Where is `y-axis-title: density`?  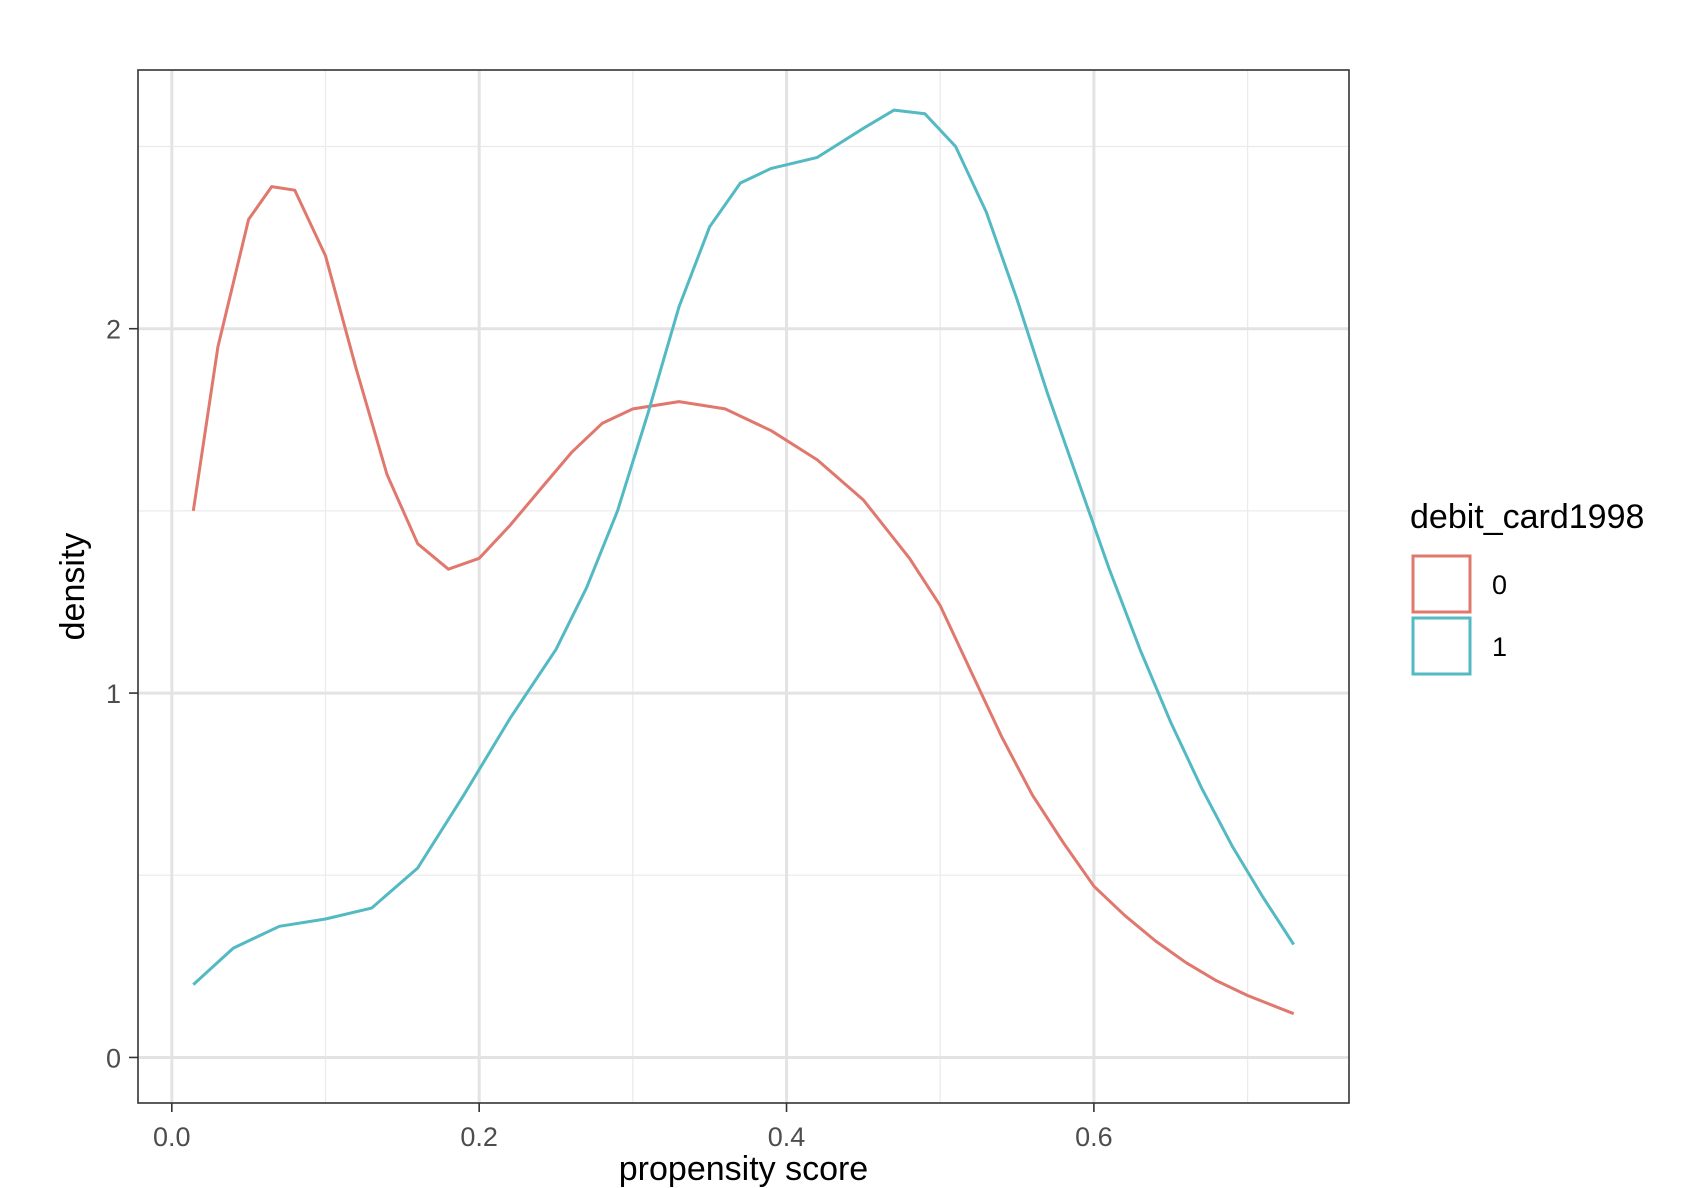 y-axis-title: density is located at coordinates (73, 587).